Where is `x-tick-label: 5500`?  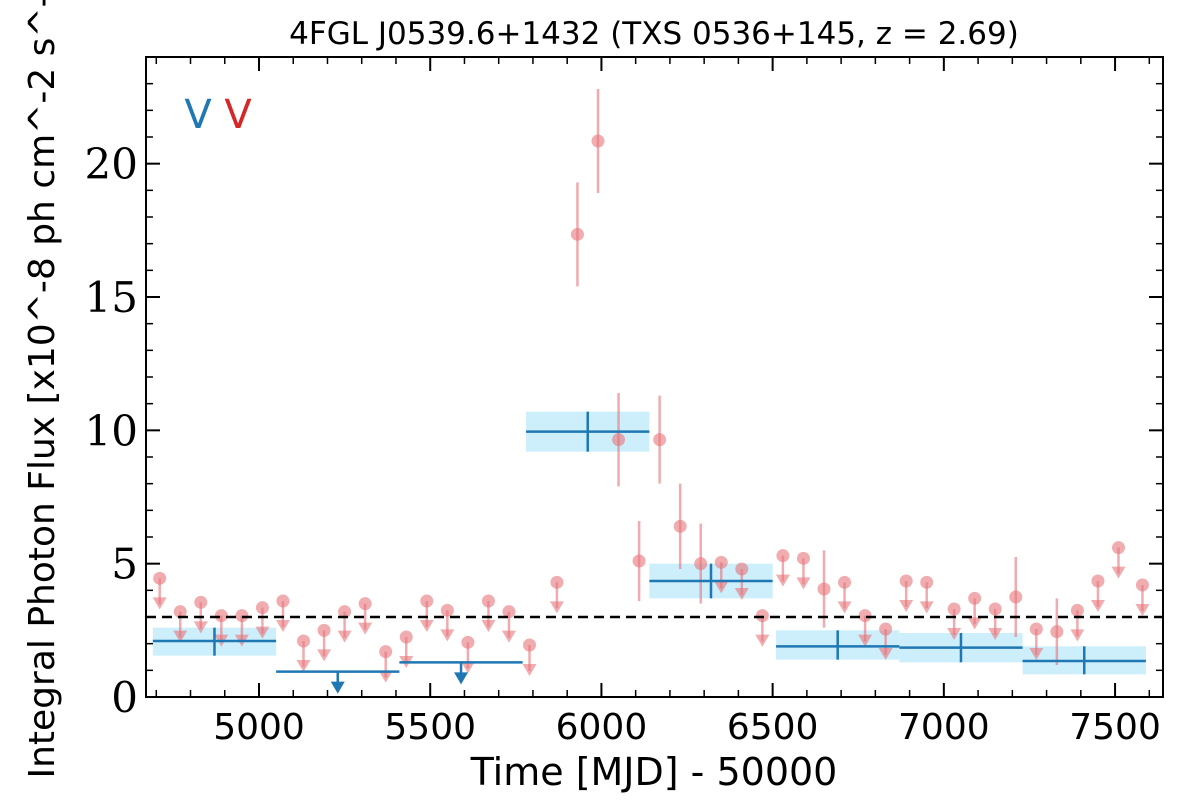 x-tick-label: 5500 is located at coordinates (430, 727).